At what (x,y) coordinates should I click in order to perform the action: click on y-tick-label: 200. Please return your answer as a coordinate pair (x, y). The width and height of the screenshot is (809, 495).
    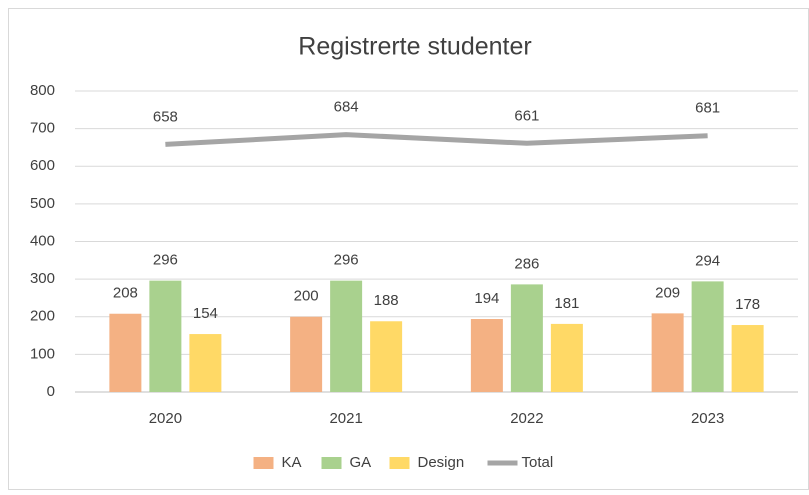
    Looking at the image, I should click on (42, 316).